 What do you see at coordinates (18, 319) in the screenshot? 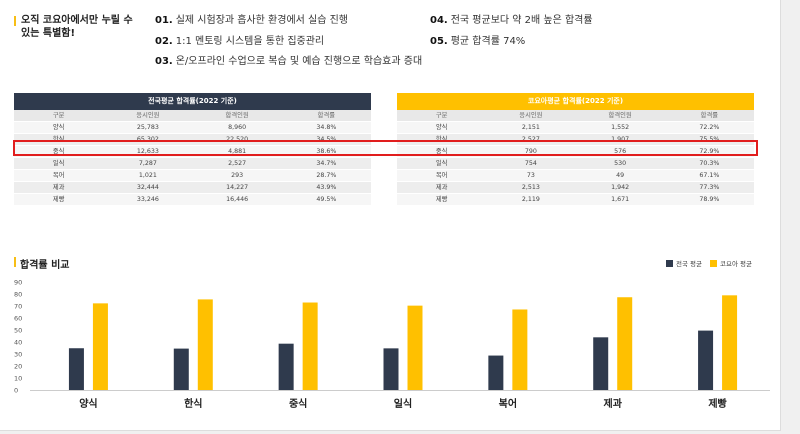
I see `y-tick-label: 60` at bounding box center [18, 319].